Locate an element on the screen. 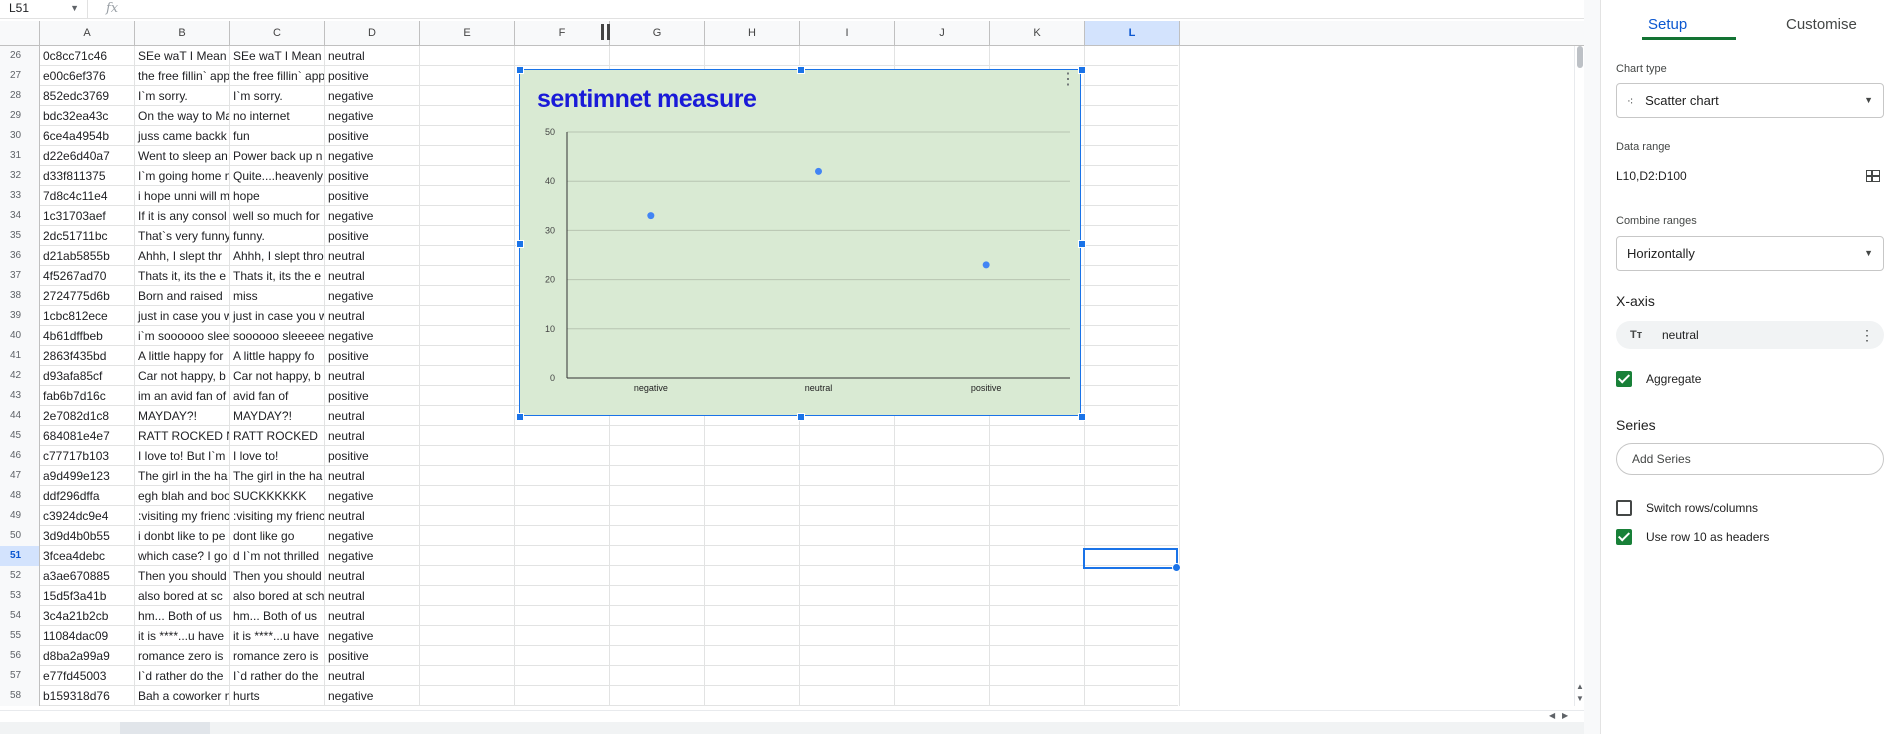 Image resolution: width=1894 pixels, height=734 pixels. cell-b: :visiting my frienc is located at coordinates (182, 516).